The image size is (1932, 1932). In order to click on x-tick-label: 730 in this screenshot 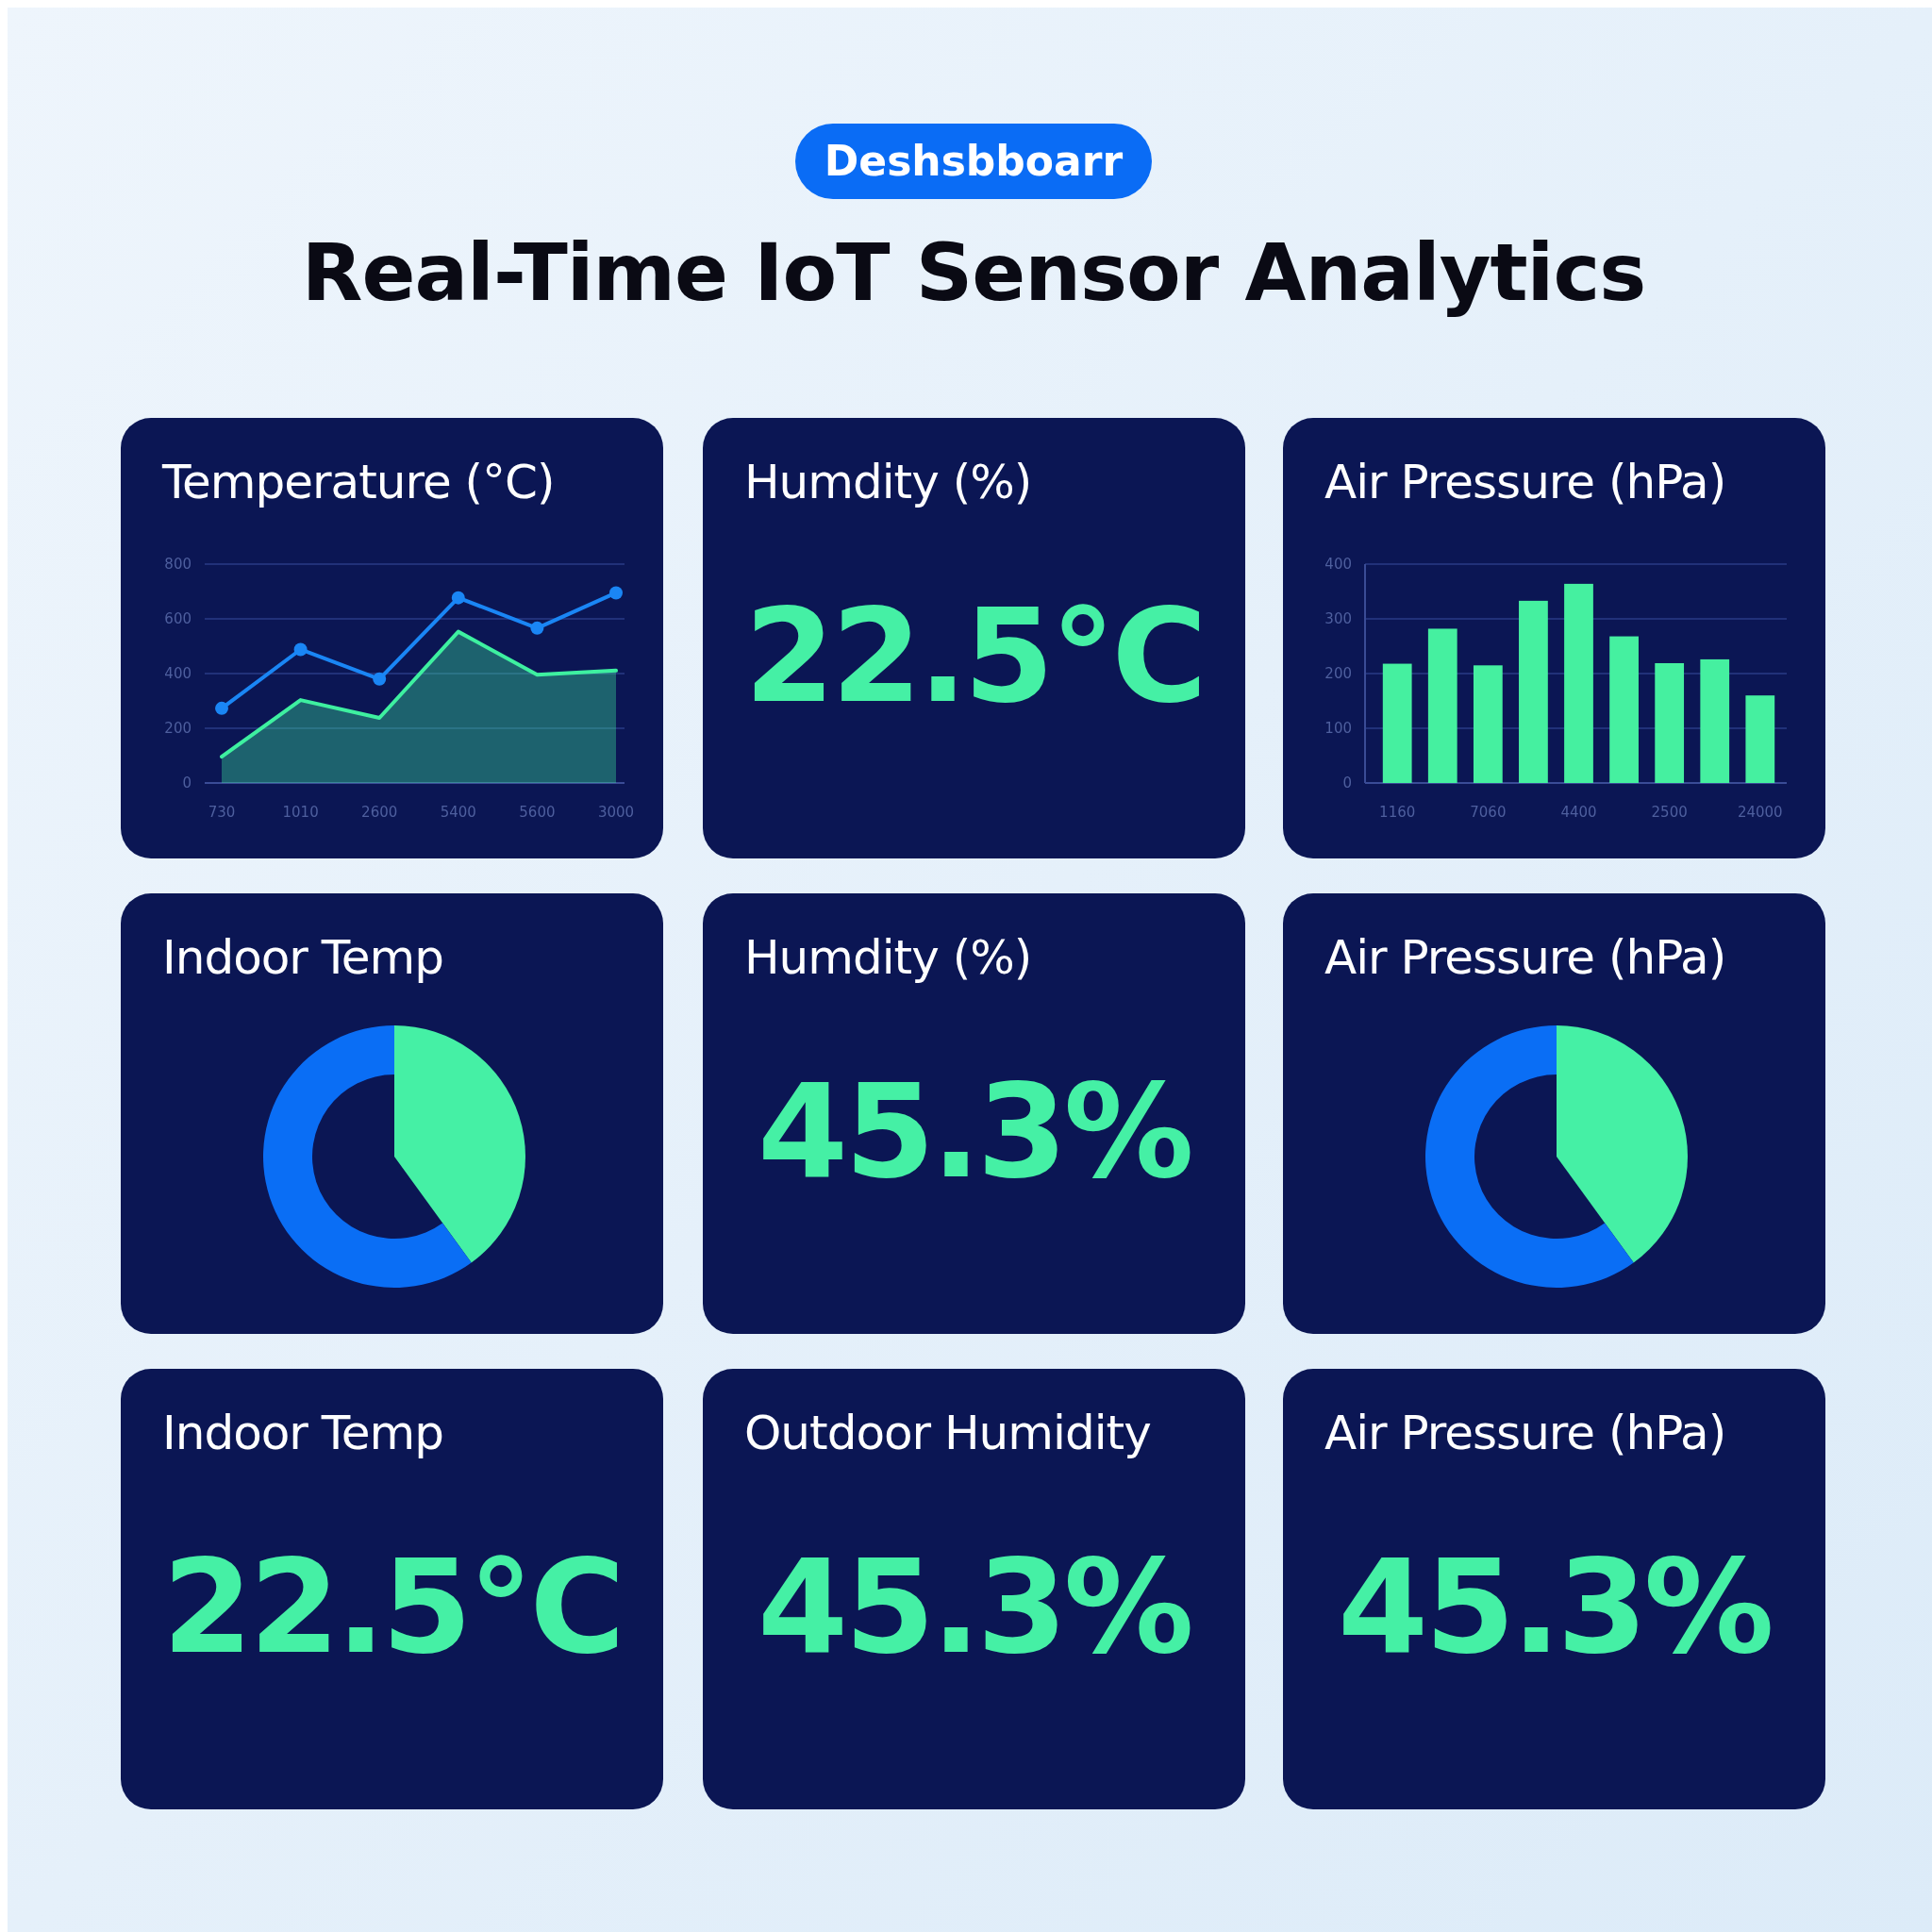, I will do `click(222, 812)`.